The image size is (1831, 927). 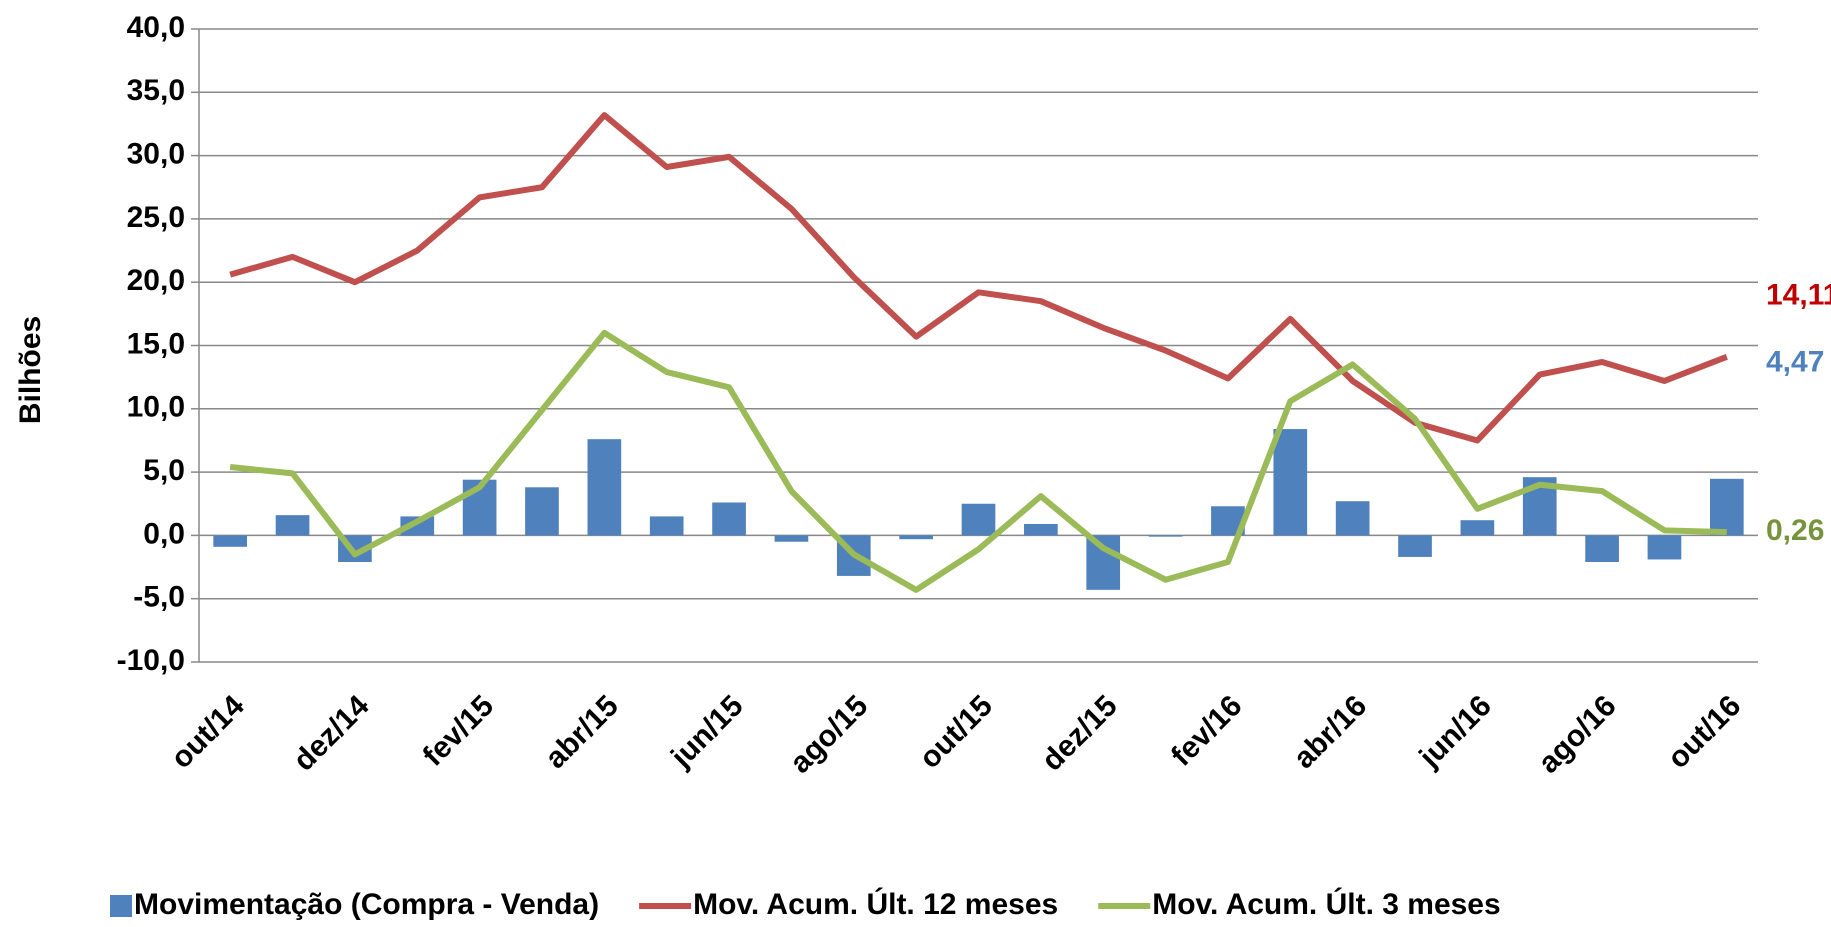 What do you see at coordinates (159, 597) in the screenshot?
I see `y-tick-label: -5,0` at bounding box center [159, 597].